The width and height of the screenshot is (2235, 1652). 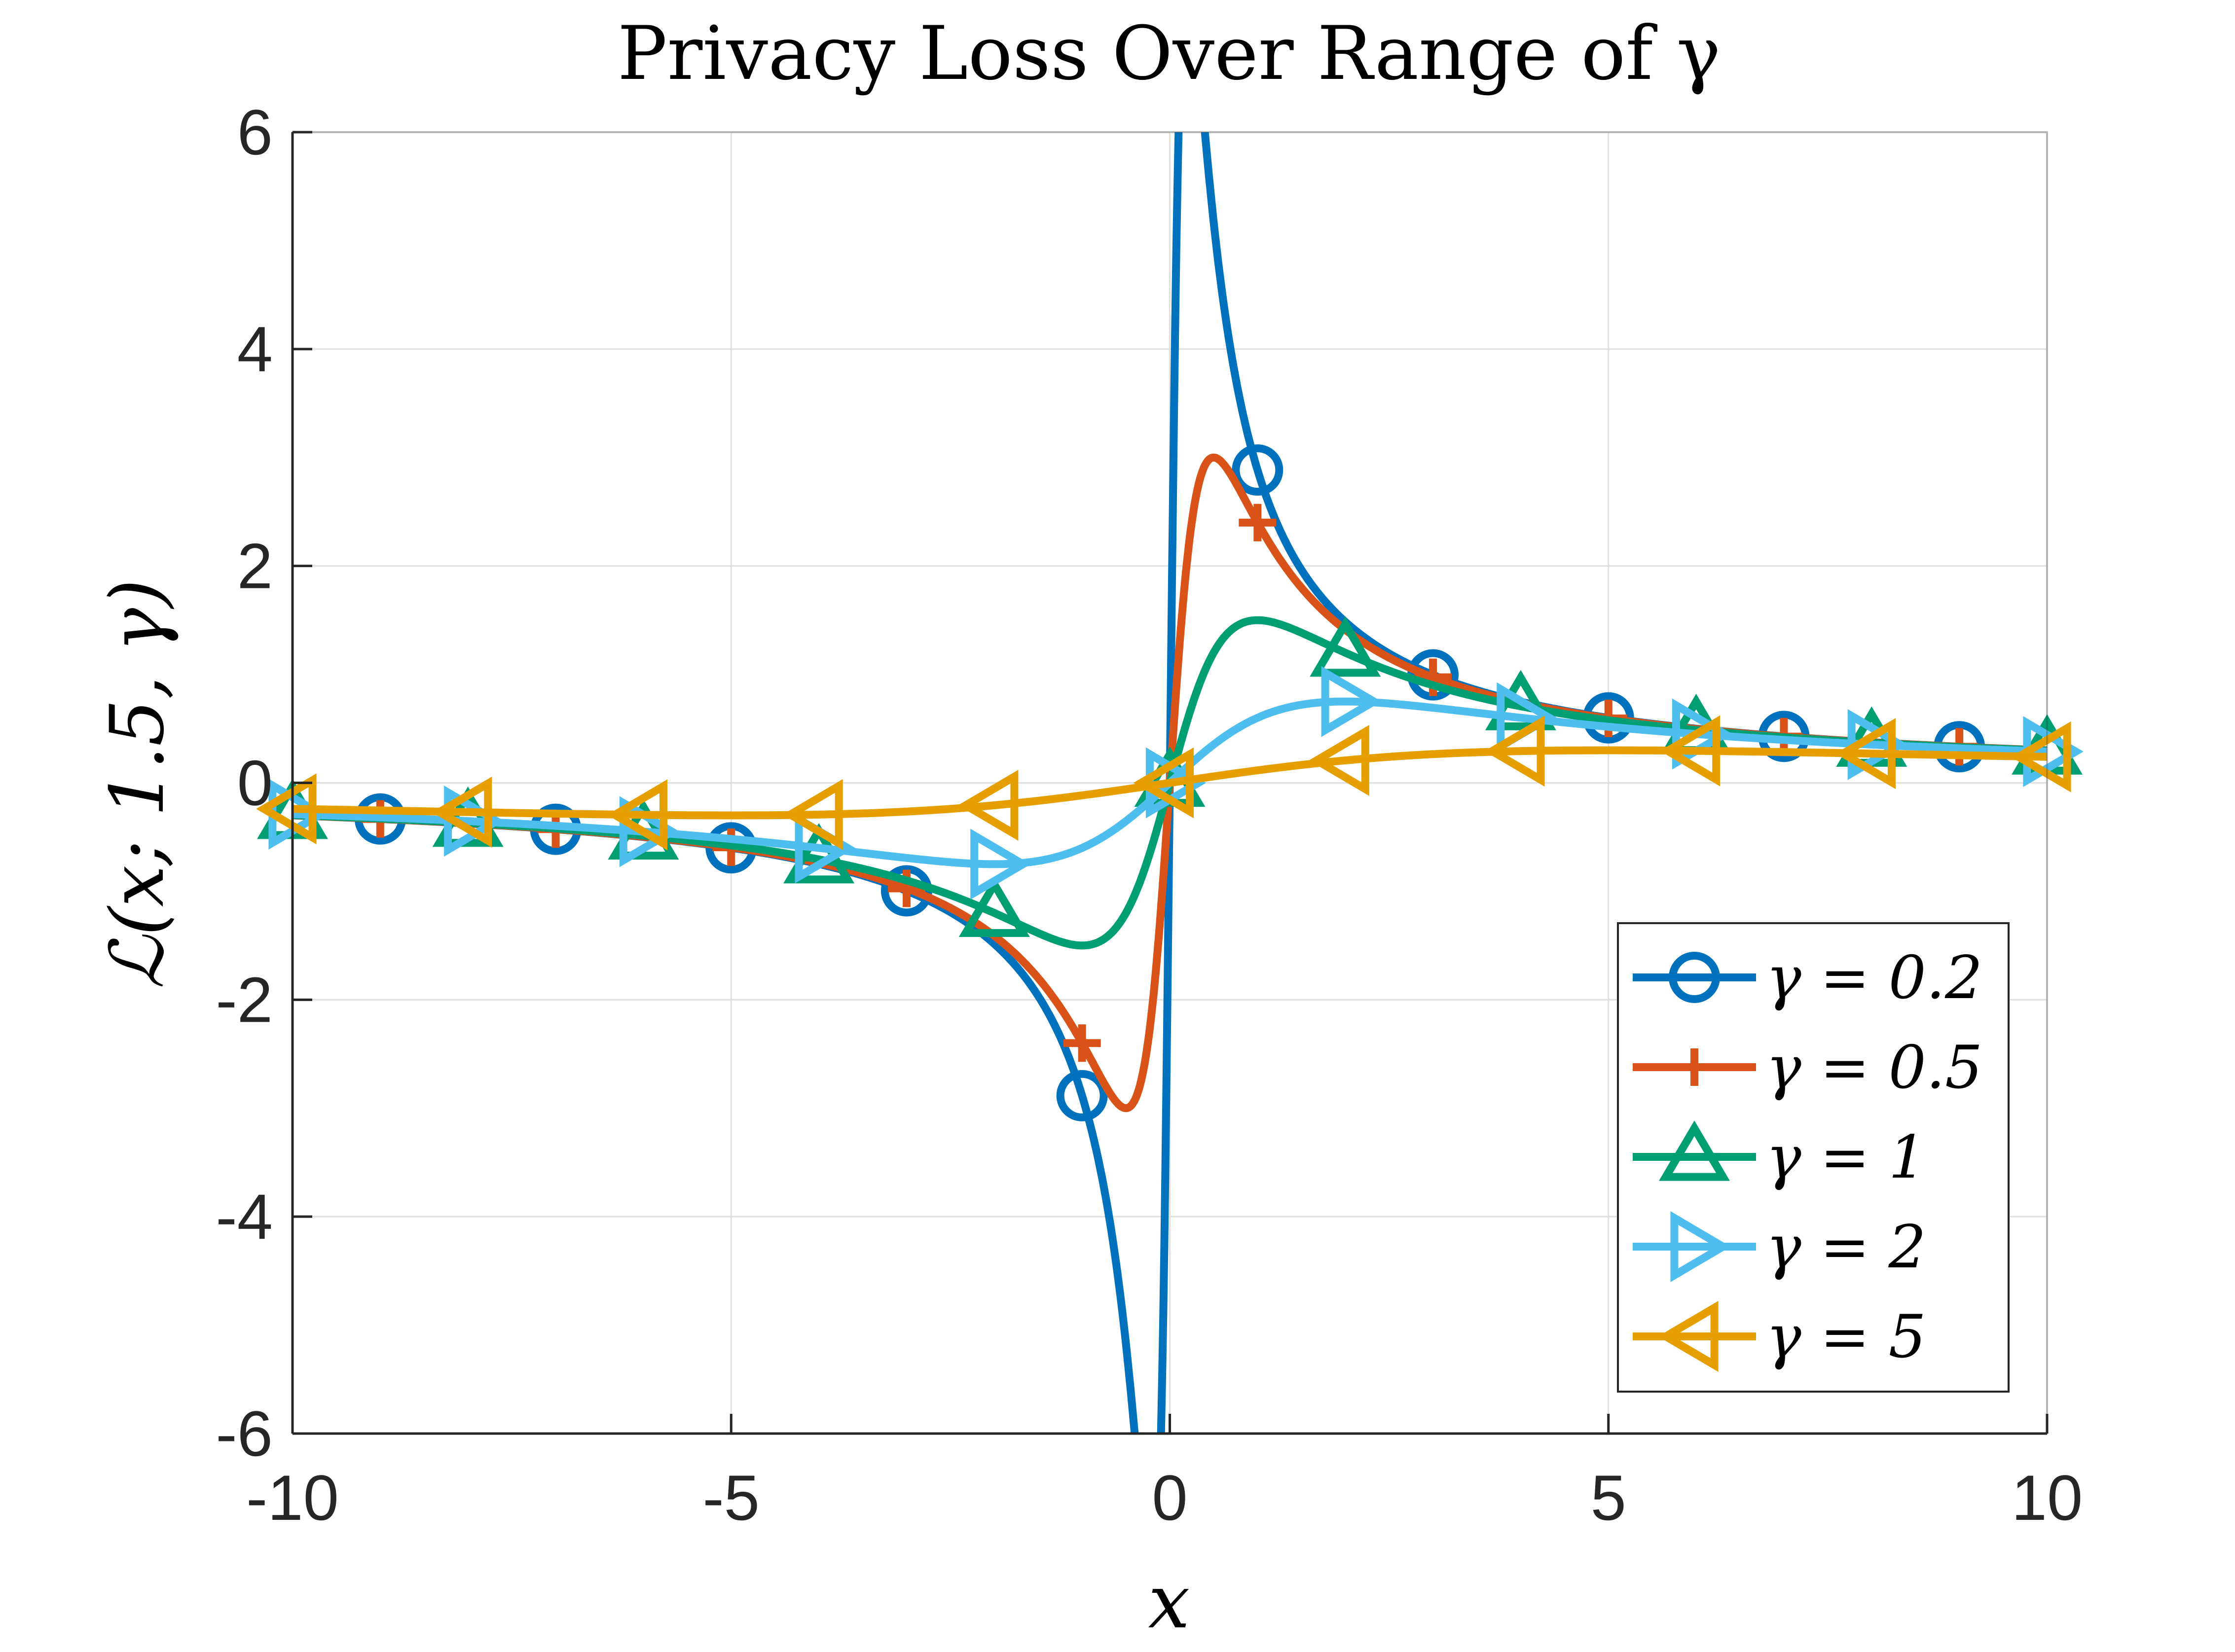 What do you see at coordinates (255, 783) in the screenshot?
I see `y-tick-label: 0` at bounding box center [255, 783].